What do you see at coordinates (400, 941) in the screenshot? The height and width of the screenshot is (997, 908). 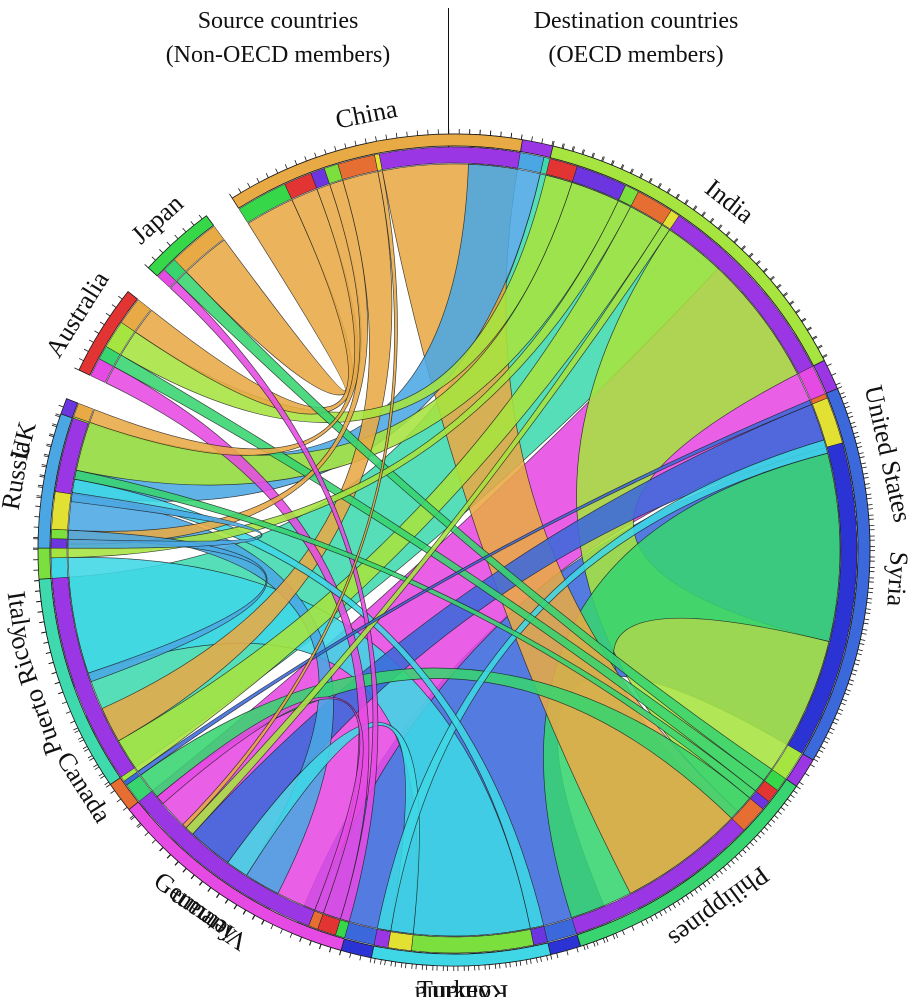 I see `band-romania-germany` at bounding box center [400, 941].